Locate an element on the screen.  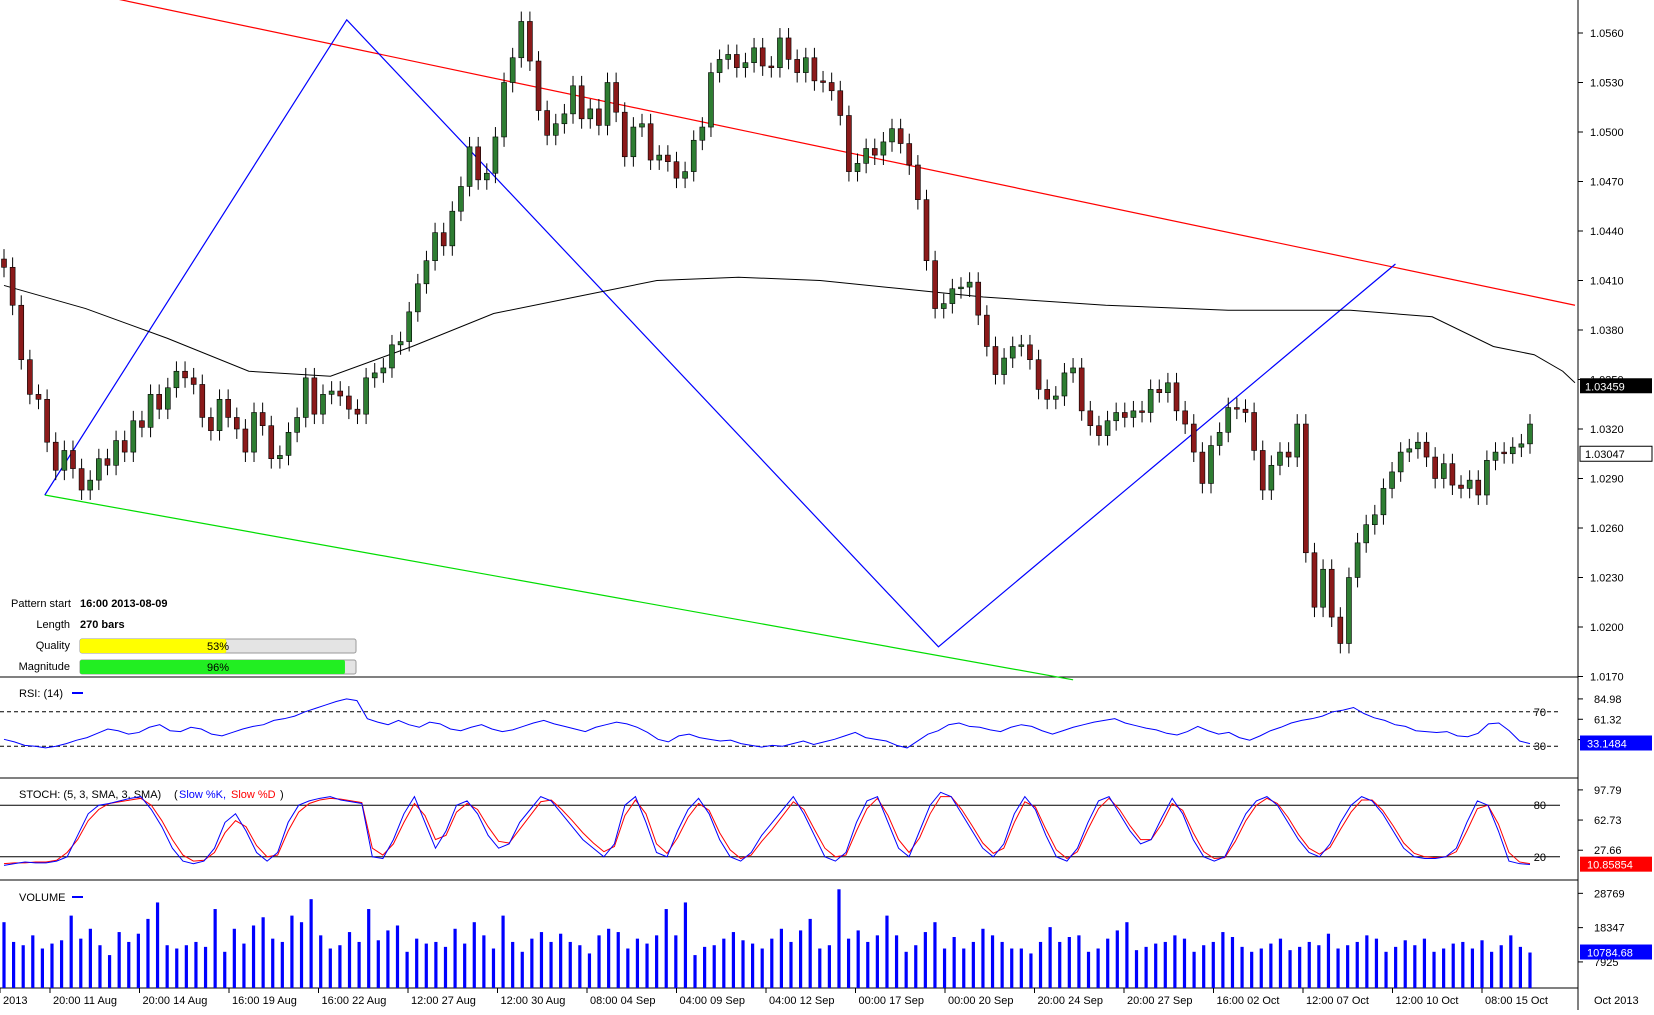
volume-title: VOLUME is located at coordinates (42, 898).